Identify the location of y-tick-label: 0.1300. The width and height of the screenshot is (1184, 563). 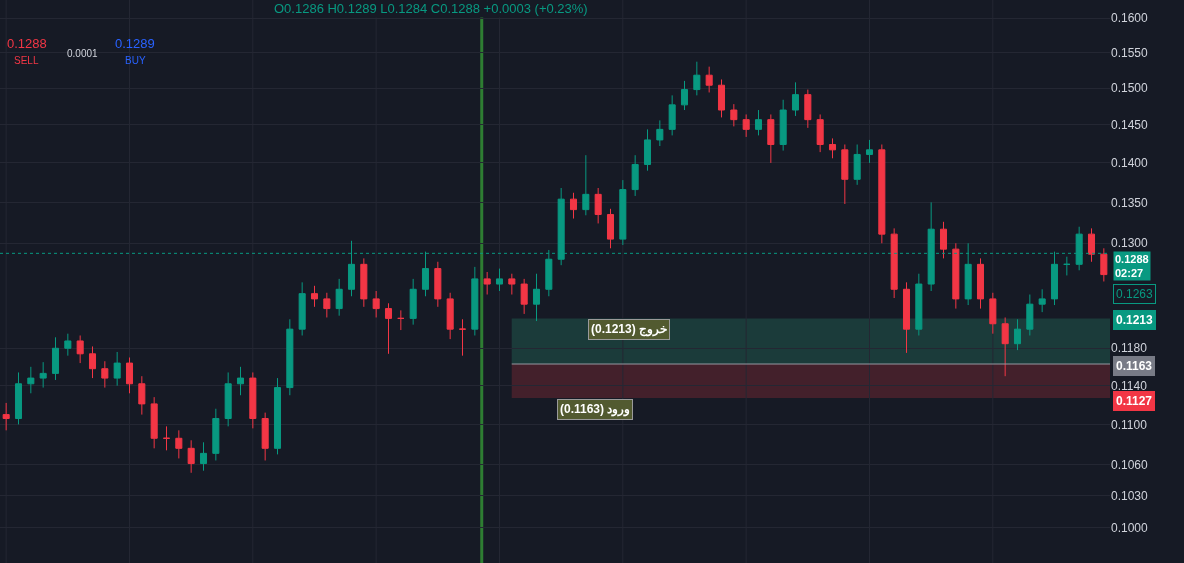
(1130, 243).